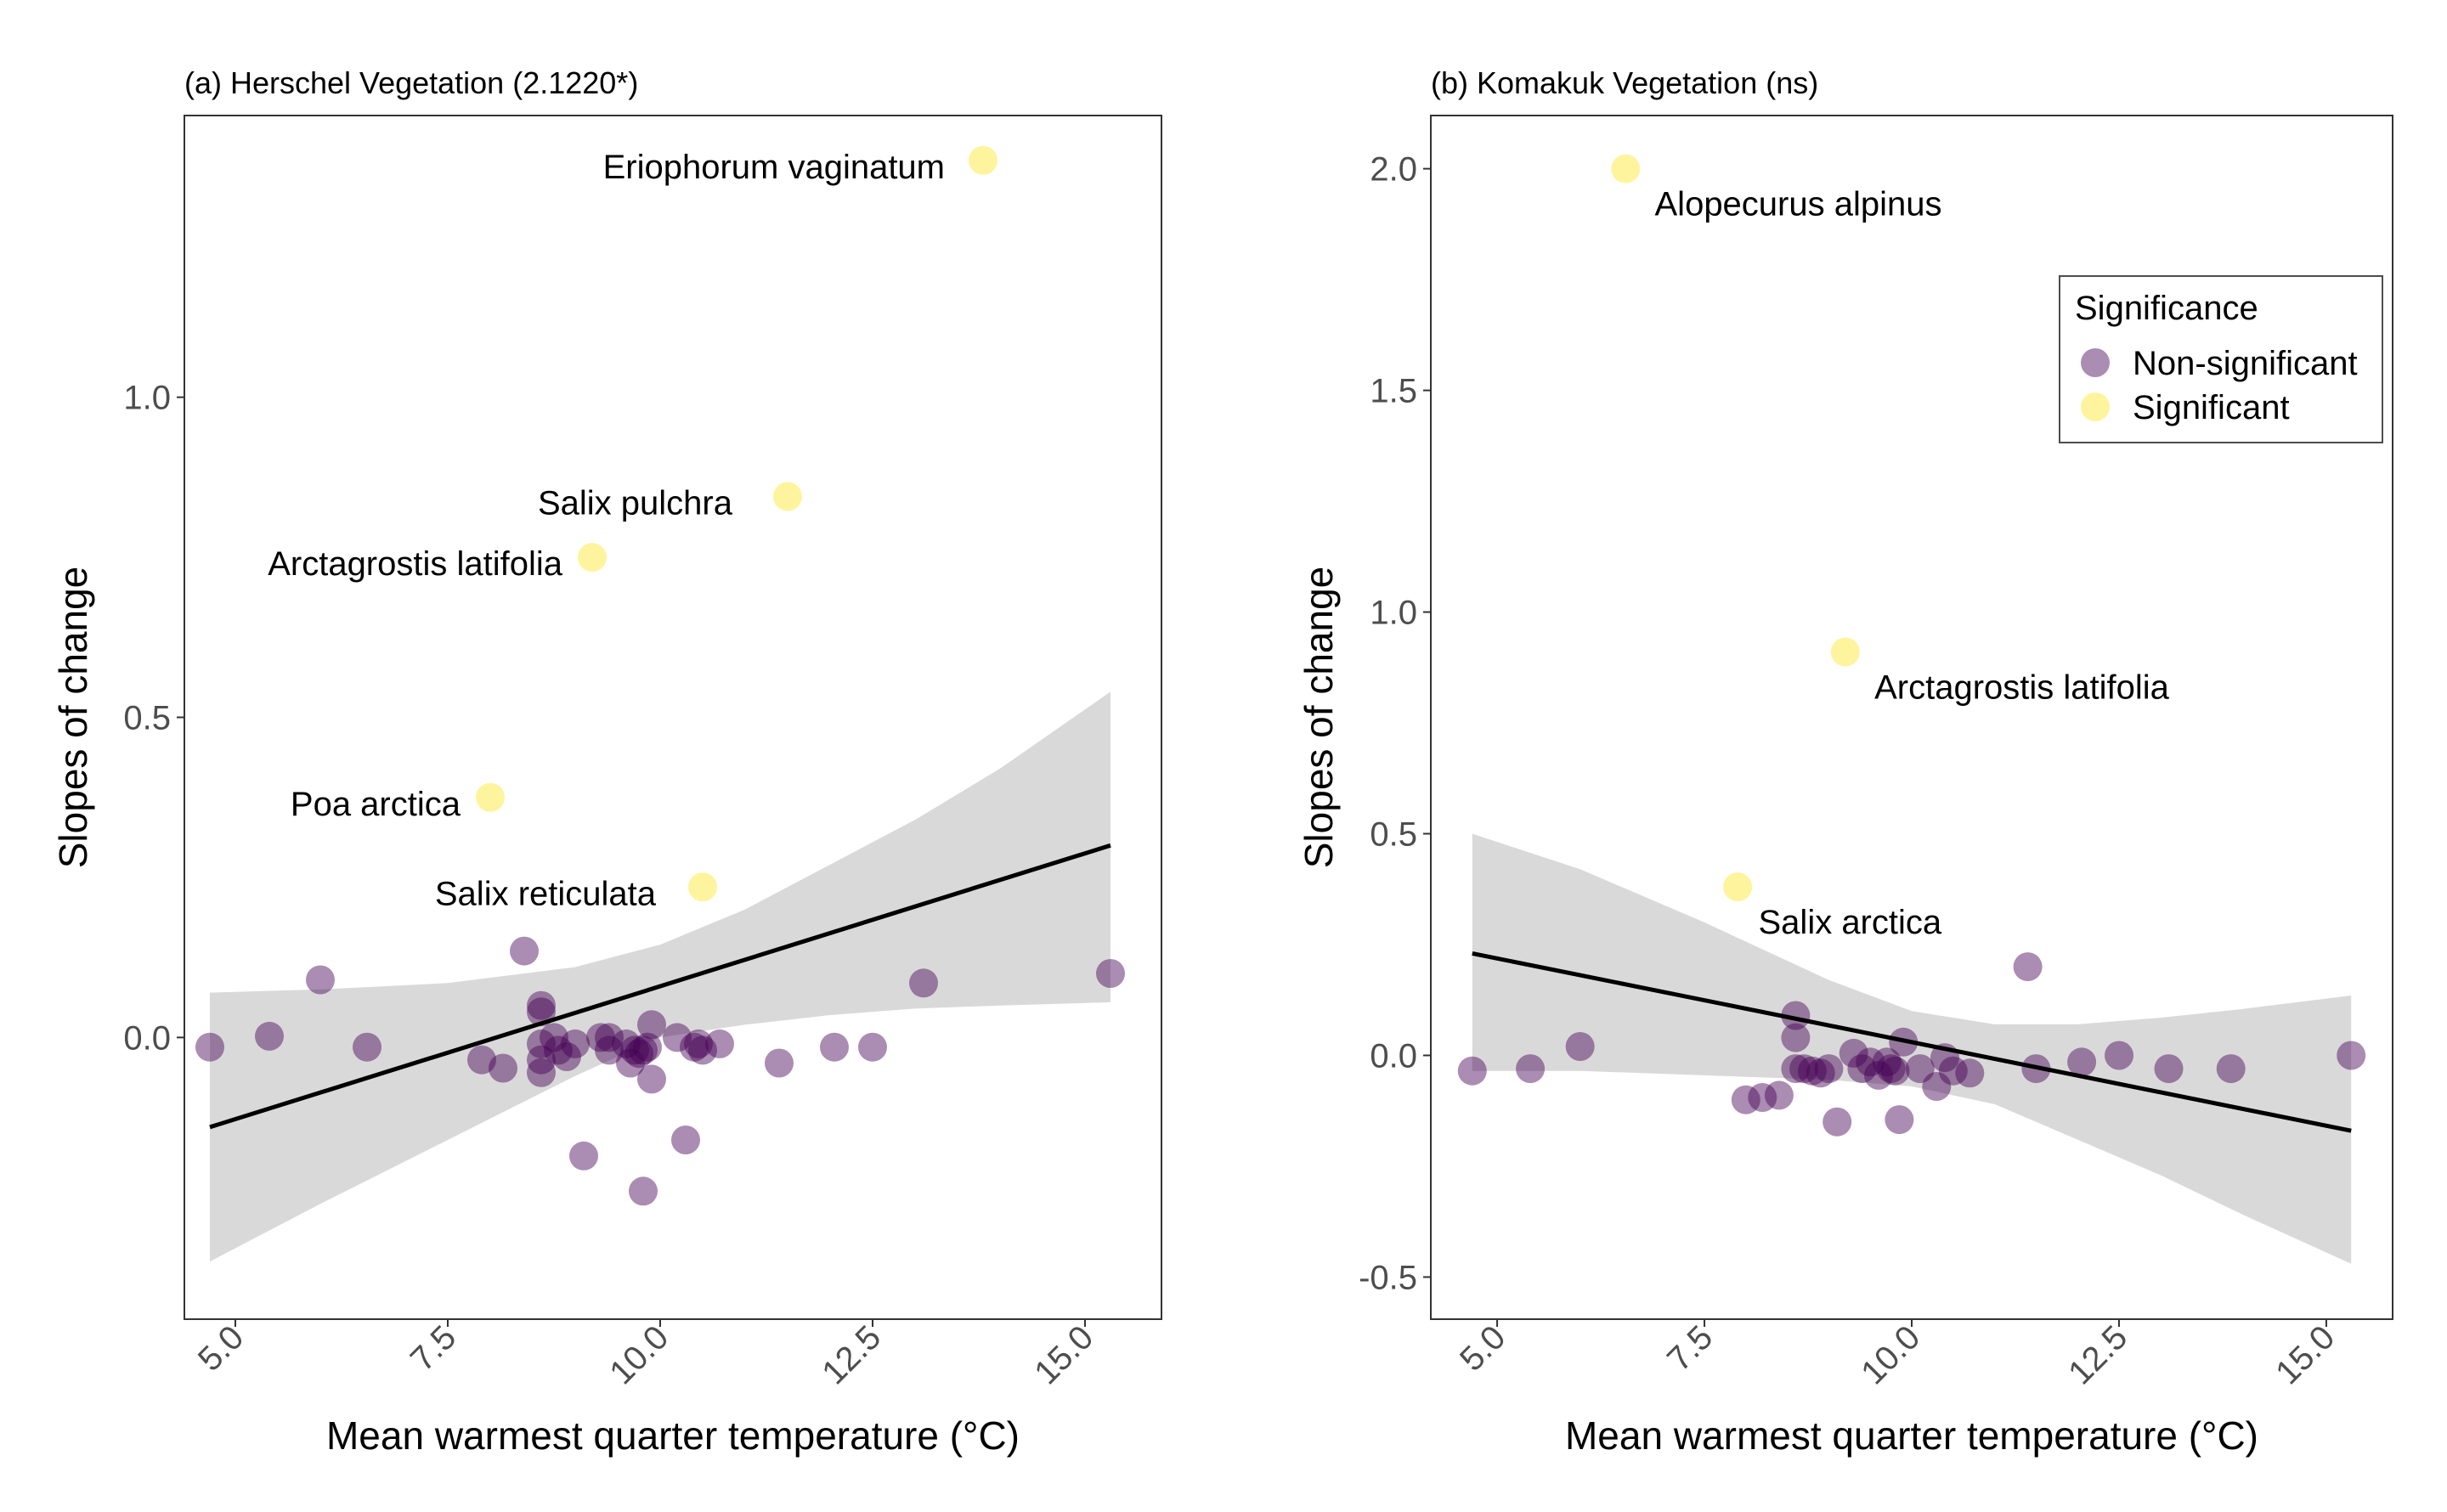 The image size is (2447, 1512). Describe the element at coordinates (2211, 407) in the screenshot. I see `legend-label-significant: Significant` at that location.